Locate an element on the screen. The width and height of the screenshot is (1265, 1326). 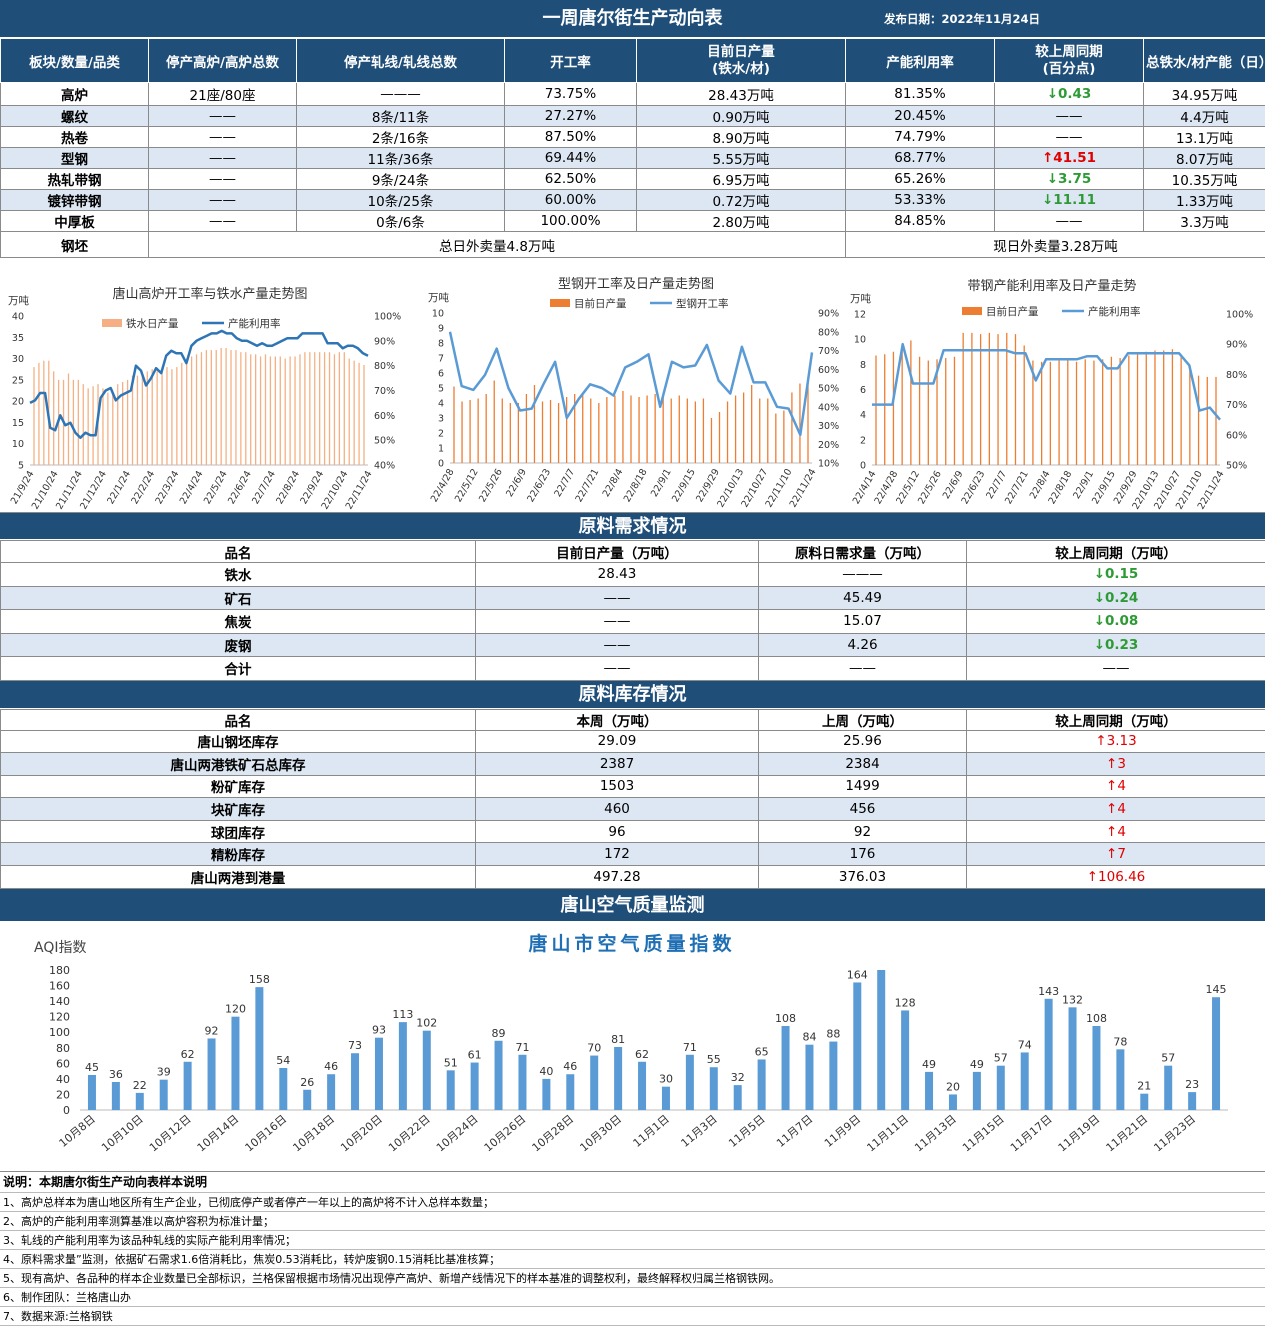
aqi-data-label: 62 is located at coordinates (642, 1053).